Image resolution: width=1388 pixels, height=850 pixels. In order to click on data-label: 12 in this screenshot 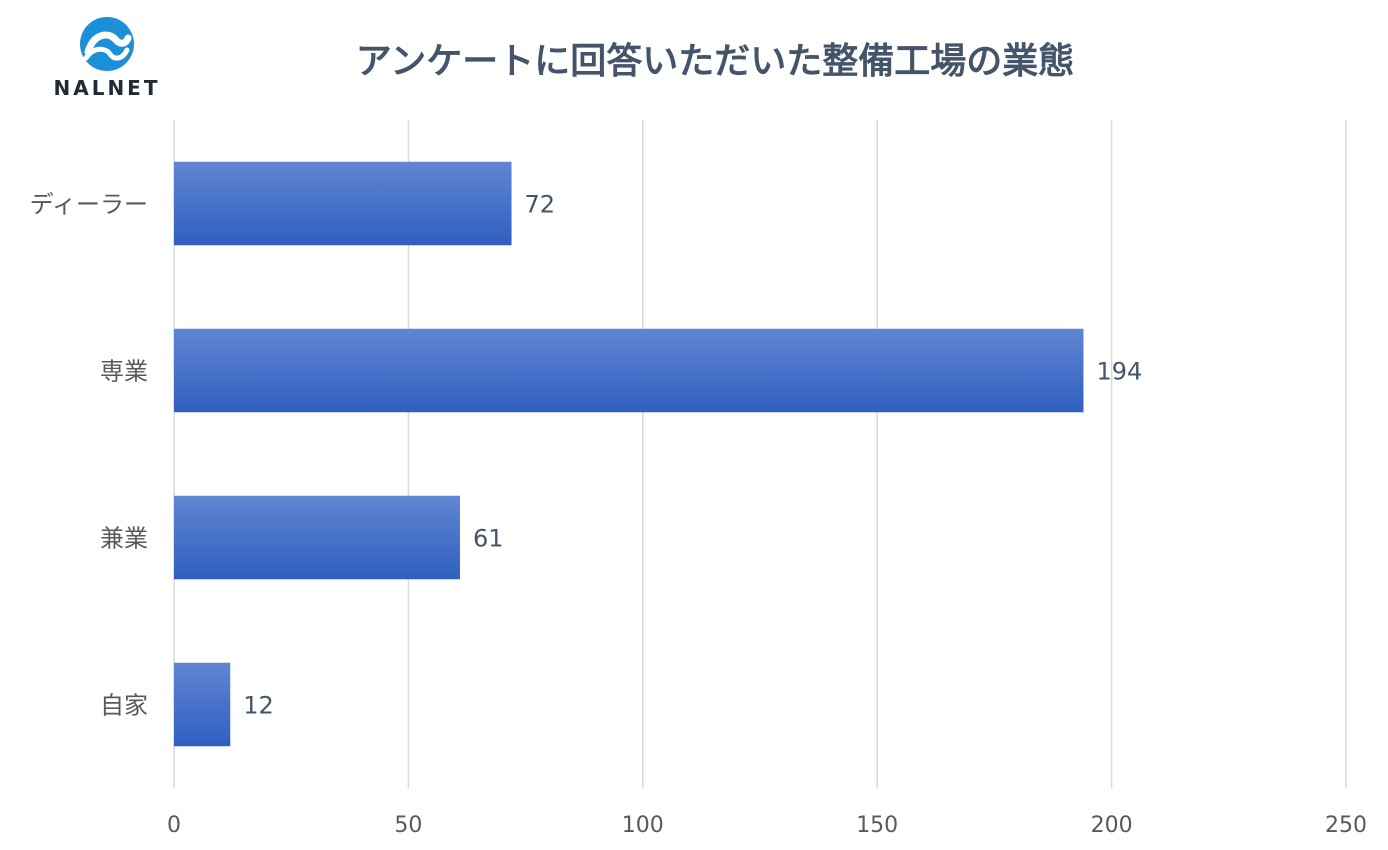, I will do `click(258, 706)`.